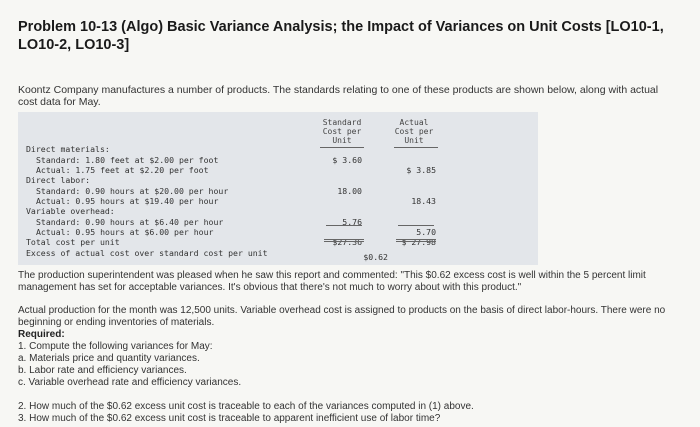  Describe the element at coordinates (342, 131) in the screenshot. I see `standard-column-header: Standard Cost per Unit` at that location.